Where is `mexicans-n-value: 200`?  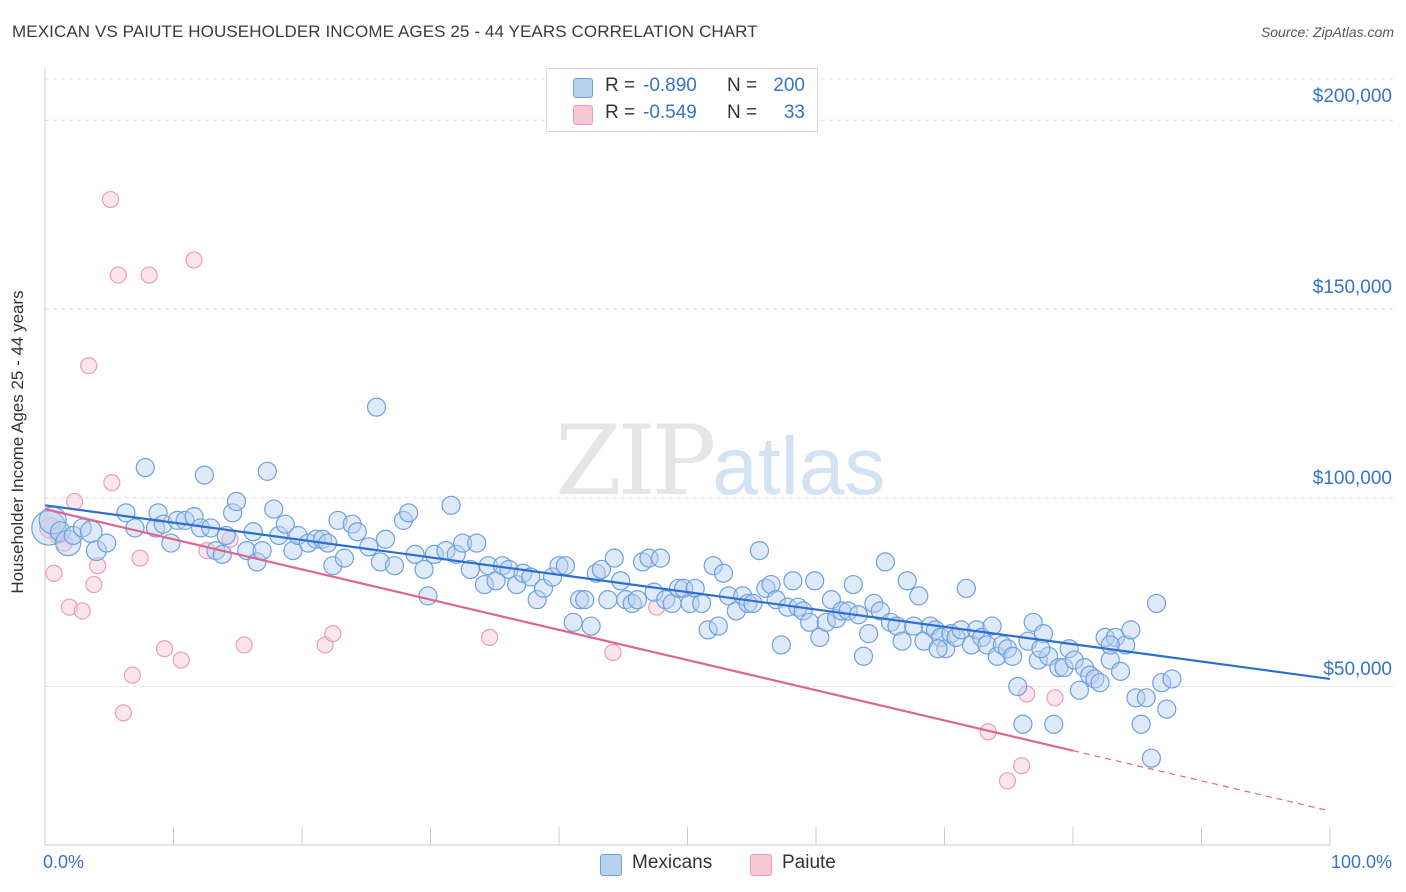
mexicans-n-value: 200 is located at coordinates (789, 85).